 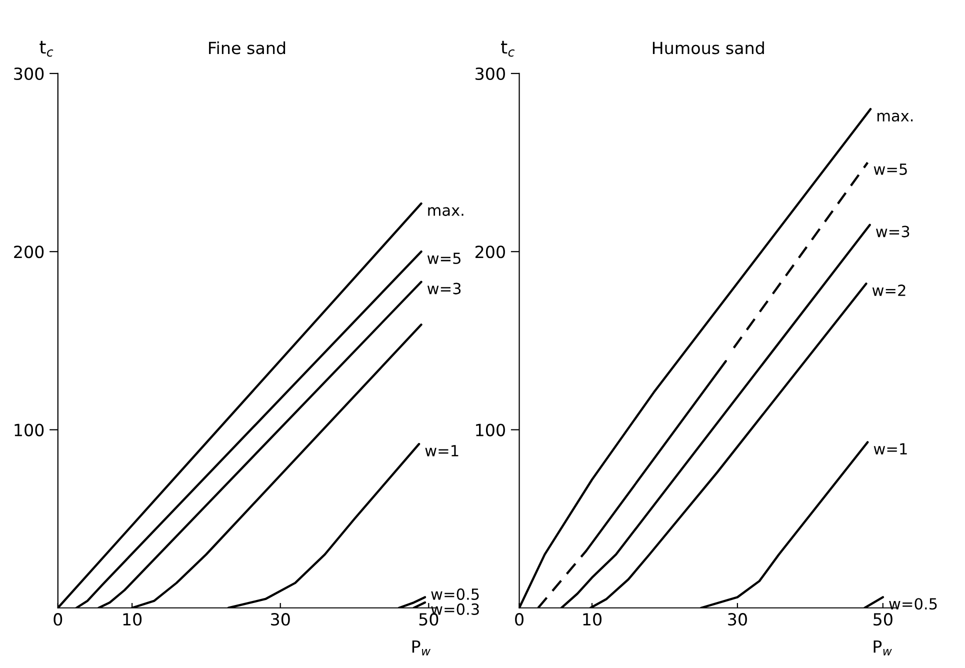 I want to click on series-label: w=2, so click(x=889, y=290).